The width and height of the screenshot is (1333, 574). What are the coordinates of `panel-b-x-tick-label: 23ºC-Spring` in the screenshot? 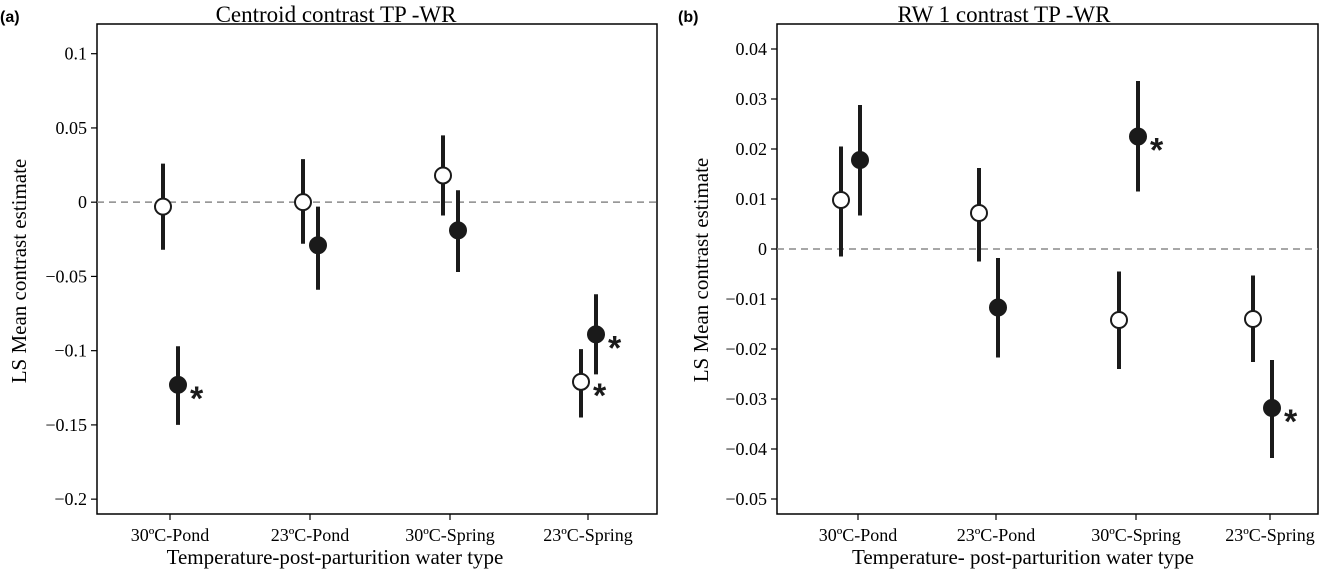 It's located at (1270, 535).